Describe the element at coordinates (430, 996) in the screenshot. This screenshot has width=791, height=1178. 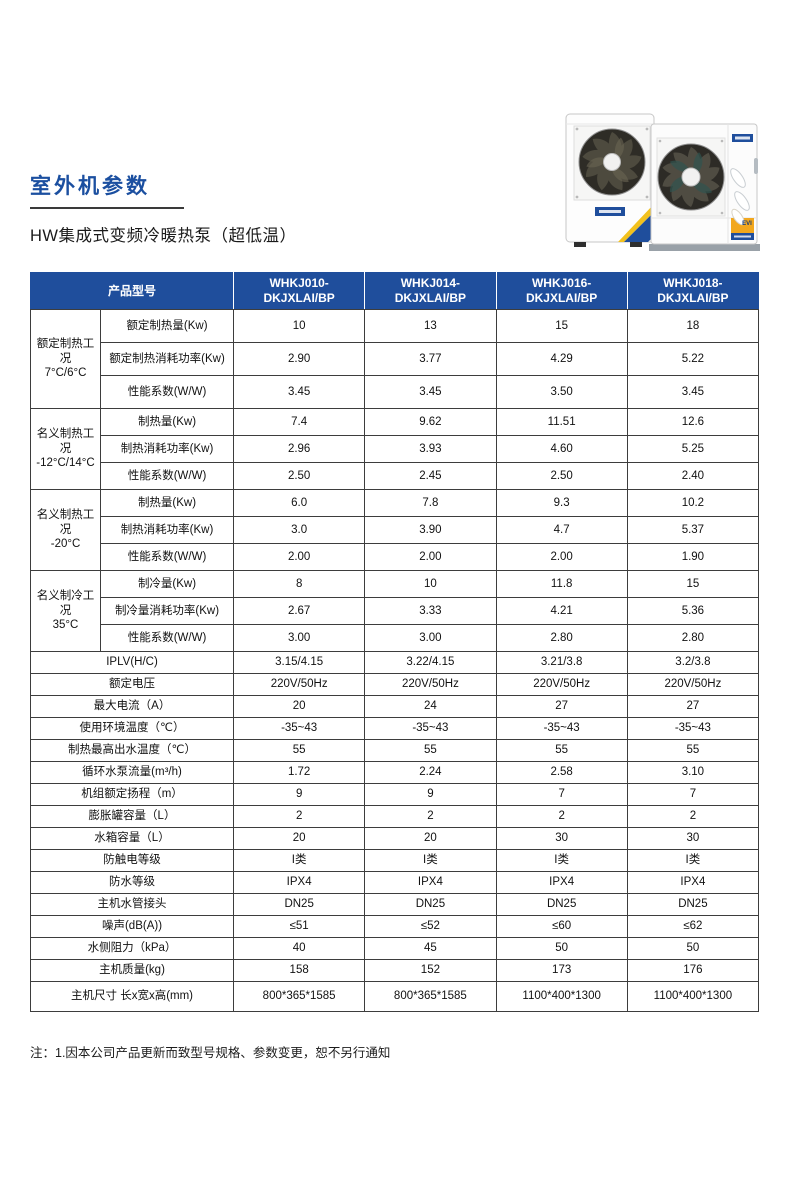
I see `spec-value-cell: 800*365*1585` at that location.